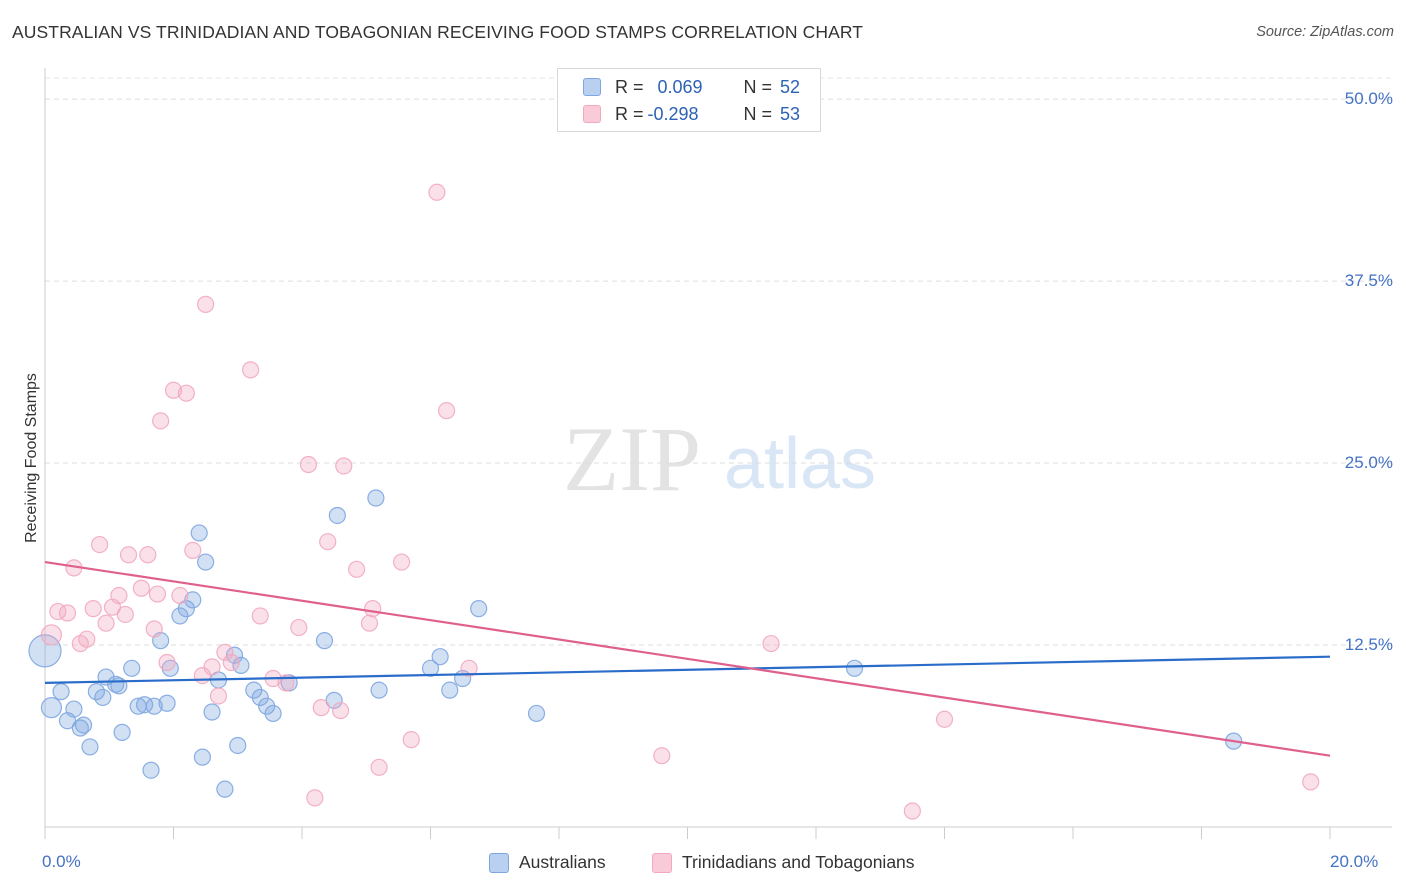 This screenshot has width=1406, height=892. I want to click on y-tick-label: 50.0%, so click(1368, 99).